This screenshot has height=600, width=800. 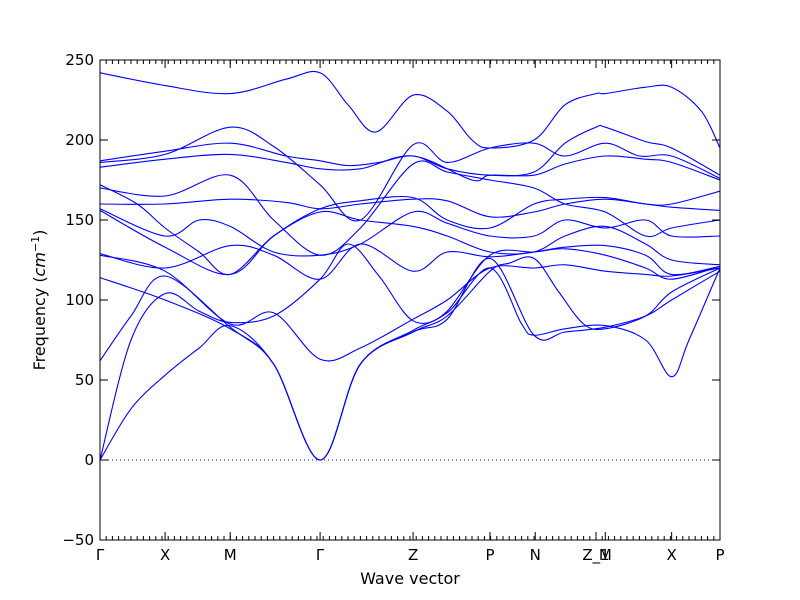 What do you see at coordinates (89, 460) in the screenshot?
I see `y-tick-label: 0` at bounding box center [89, 460].